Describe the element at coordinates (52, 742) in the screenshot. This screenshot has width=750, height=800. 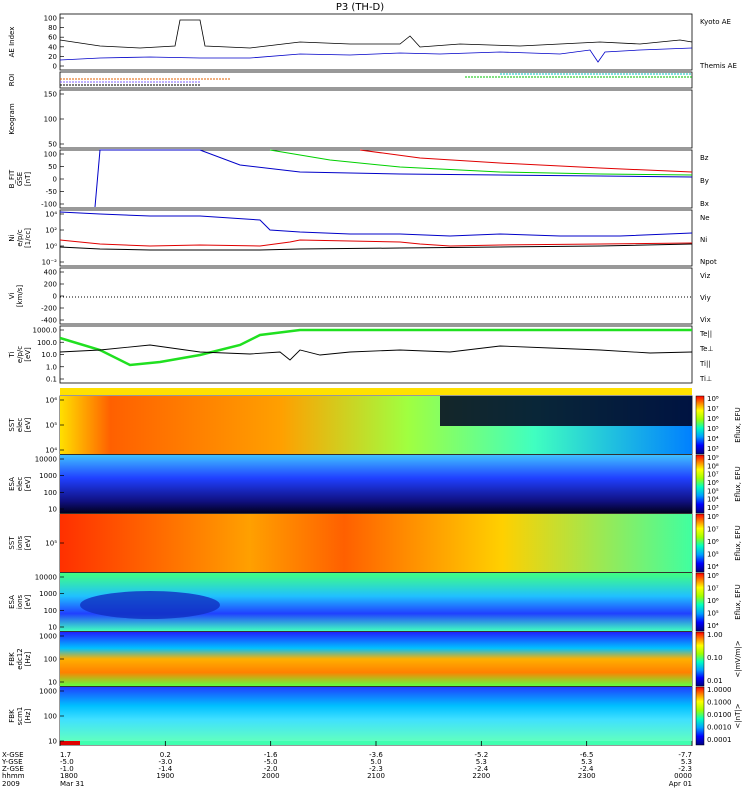
I see `panel-fbk_b-ytick: 10` at that location.